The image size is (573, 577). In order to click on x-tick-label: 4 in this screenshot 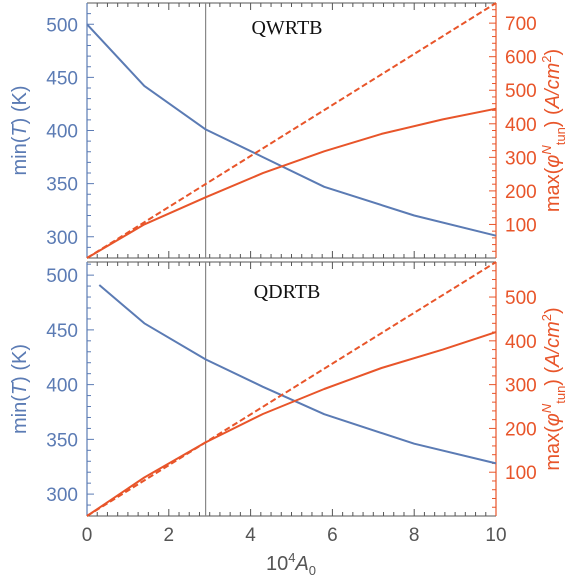, I will do `click(250, 535)`.